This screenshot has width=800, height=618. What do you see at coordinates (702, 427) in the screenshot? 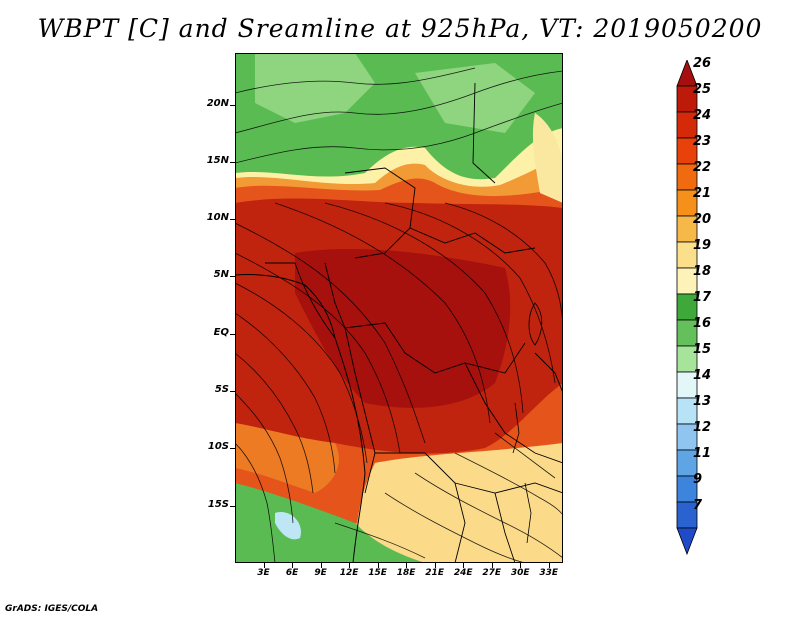
I see `colorbar-label: 12` at bounding box center [702, 427].